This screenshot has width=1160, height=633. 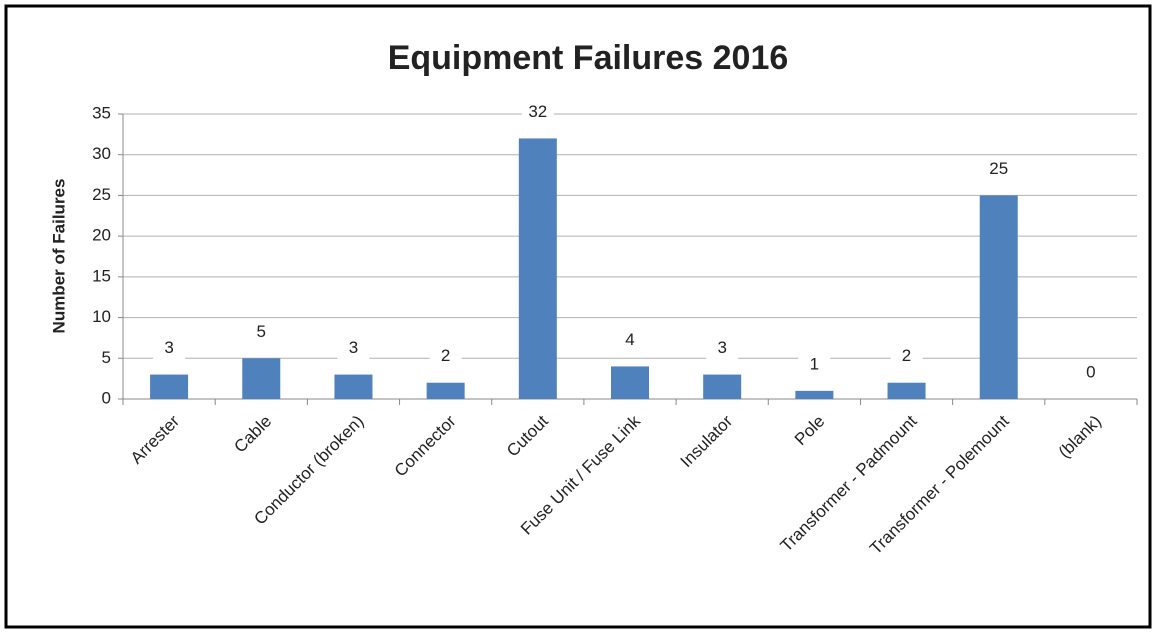 I want to click on y-tick-label: 0, so click(x=106, y=397).